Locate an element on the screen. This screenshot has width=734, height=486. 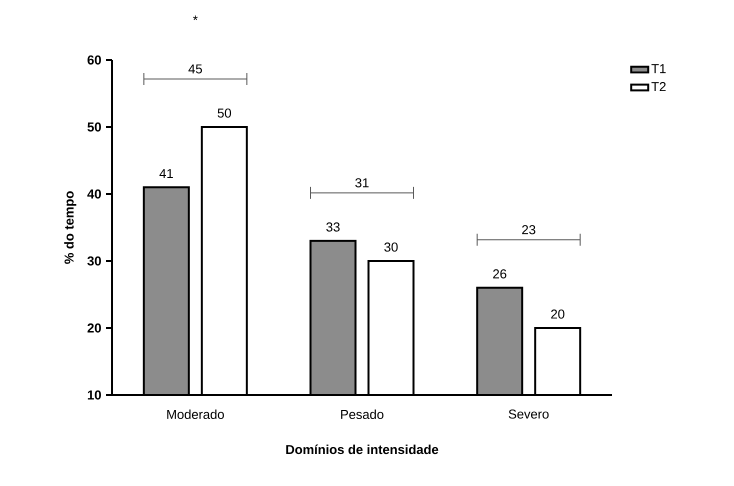
y-tick-label: 20 is located at coordinates (94, 328).